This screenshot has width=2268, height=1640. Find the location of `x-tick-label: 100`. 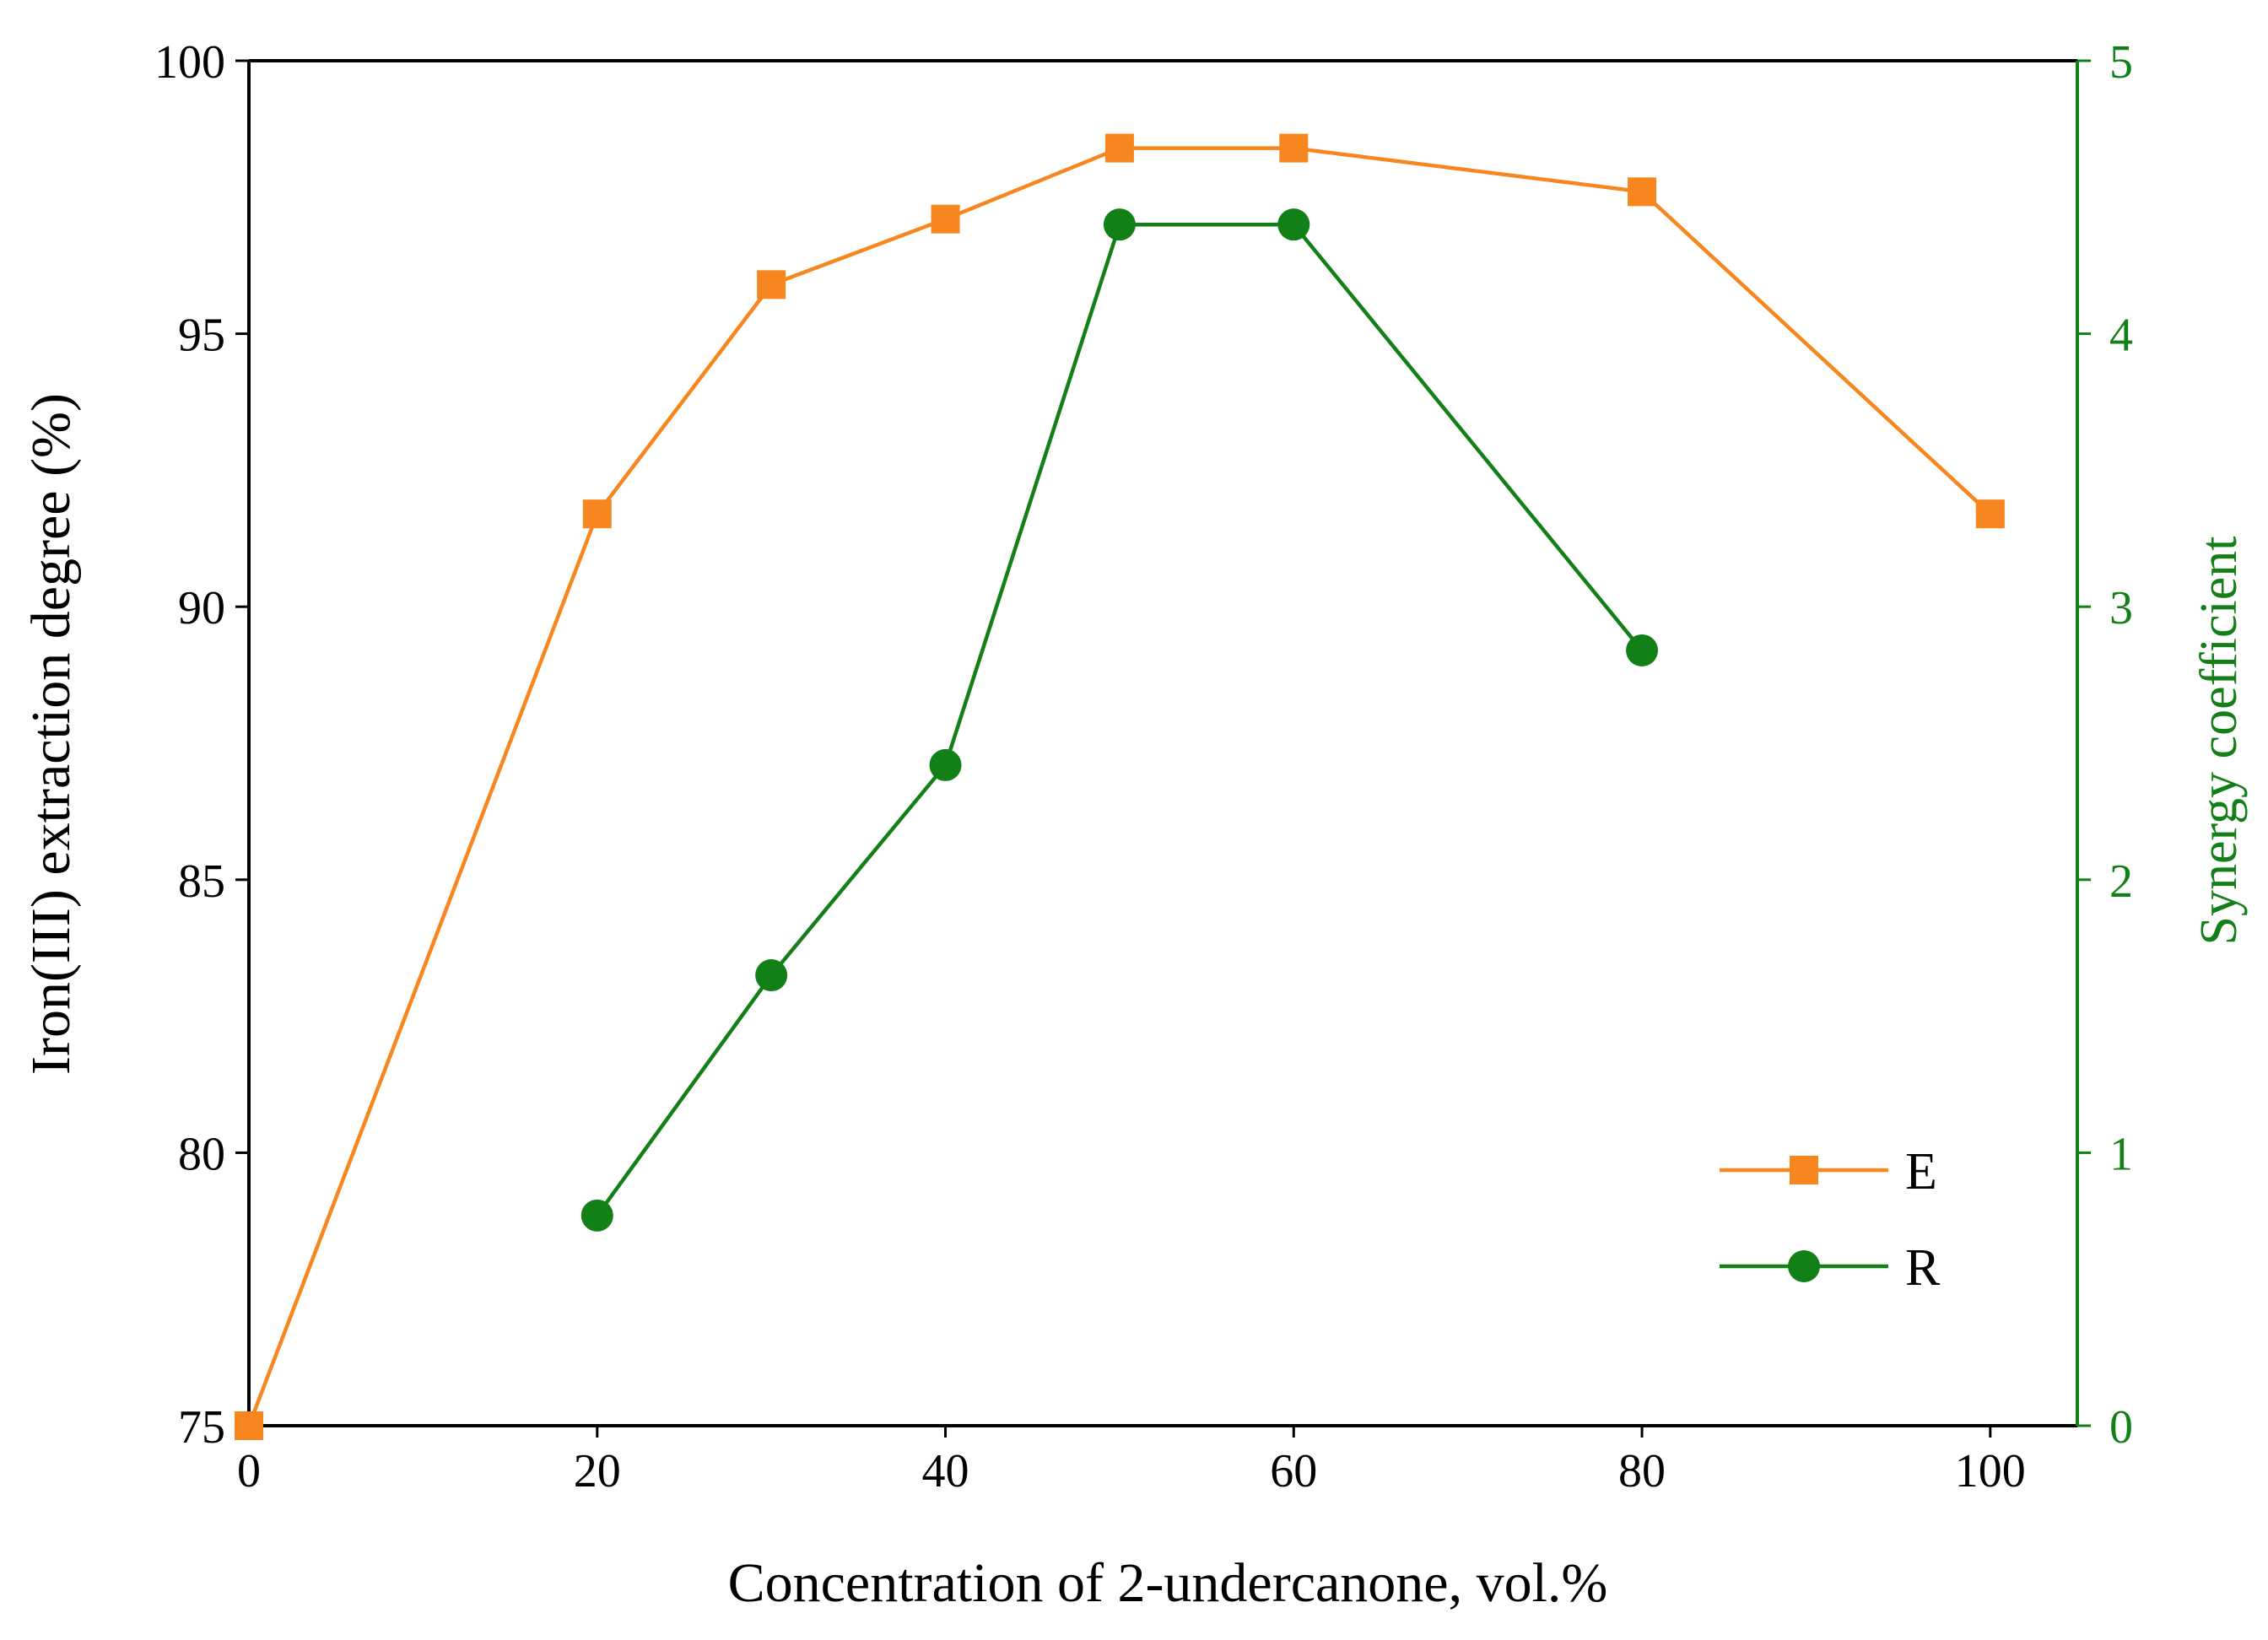

x-tick-label: 100 is located at coordinates (1990, 1471).